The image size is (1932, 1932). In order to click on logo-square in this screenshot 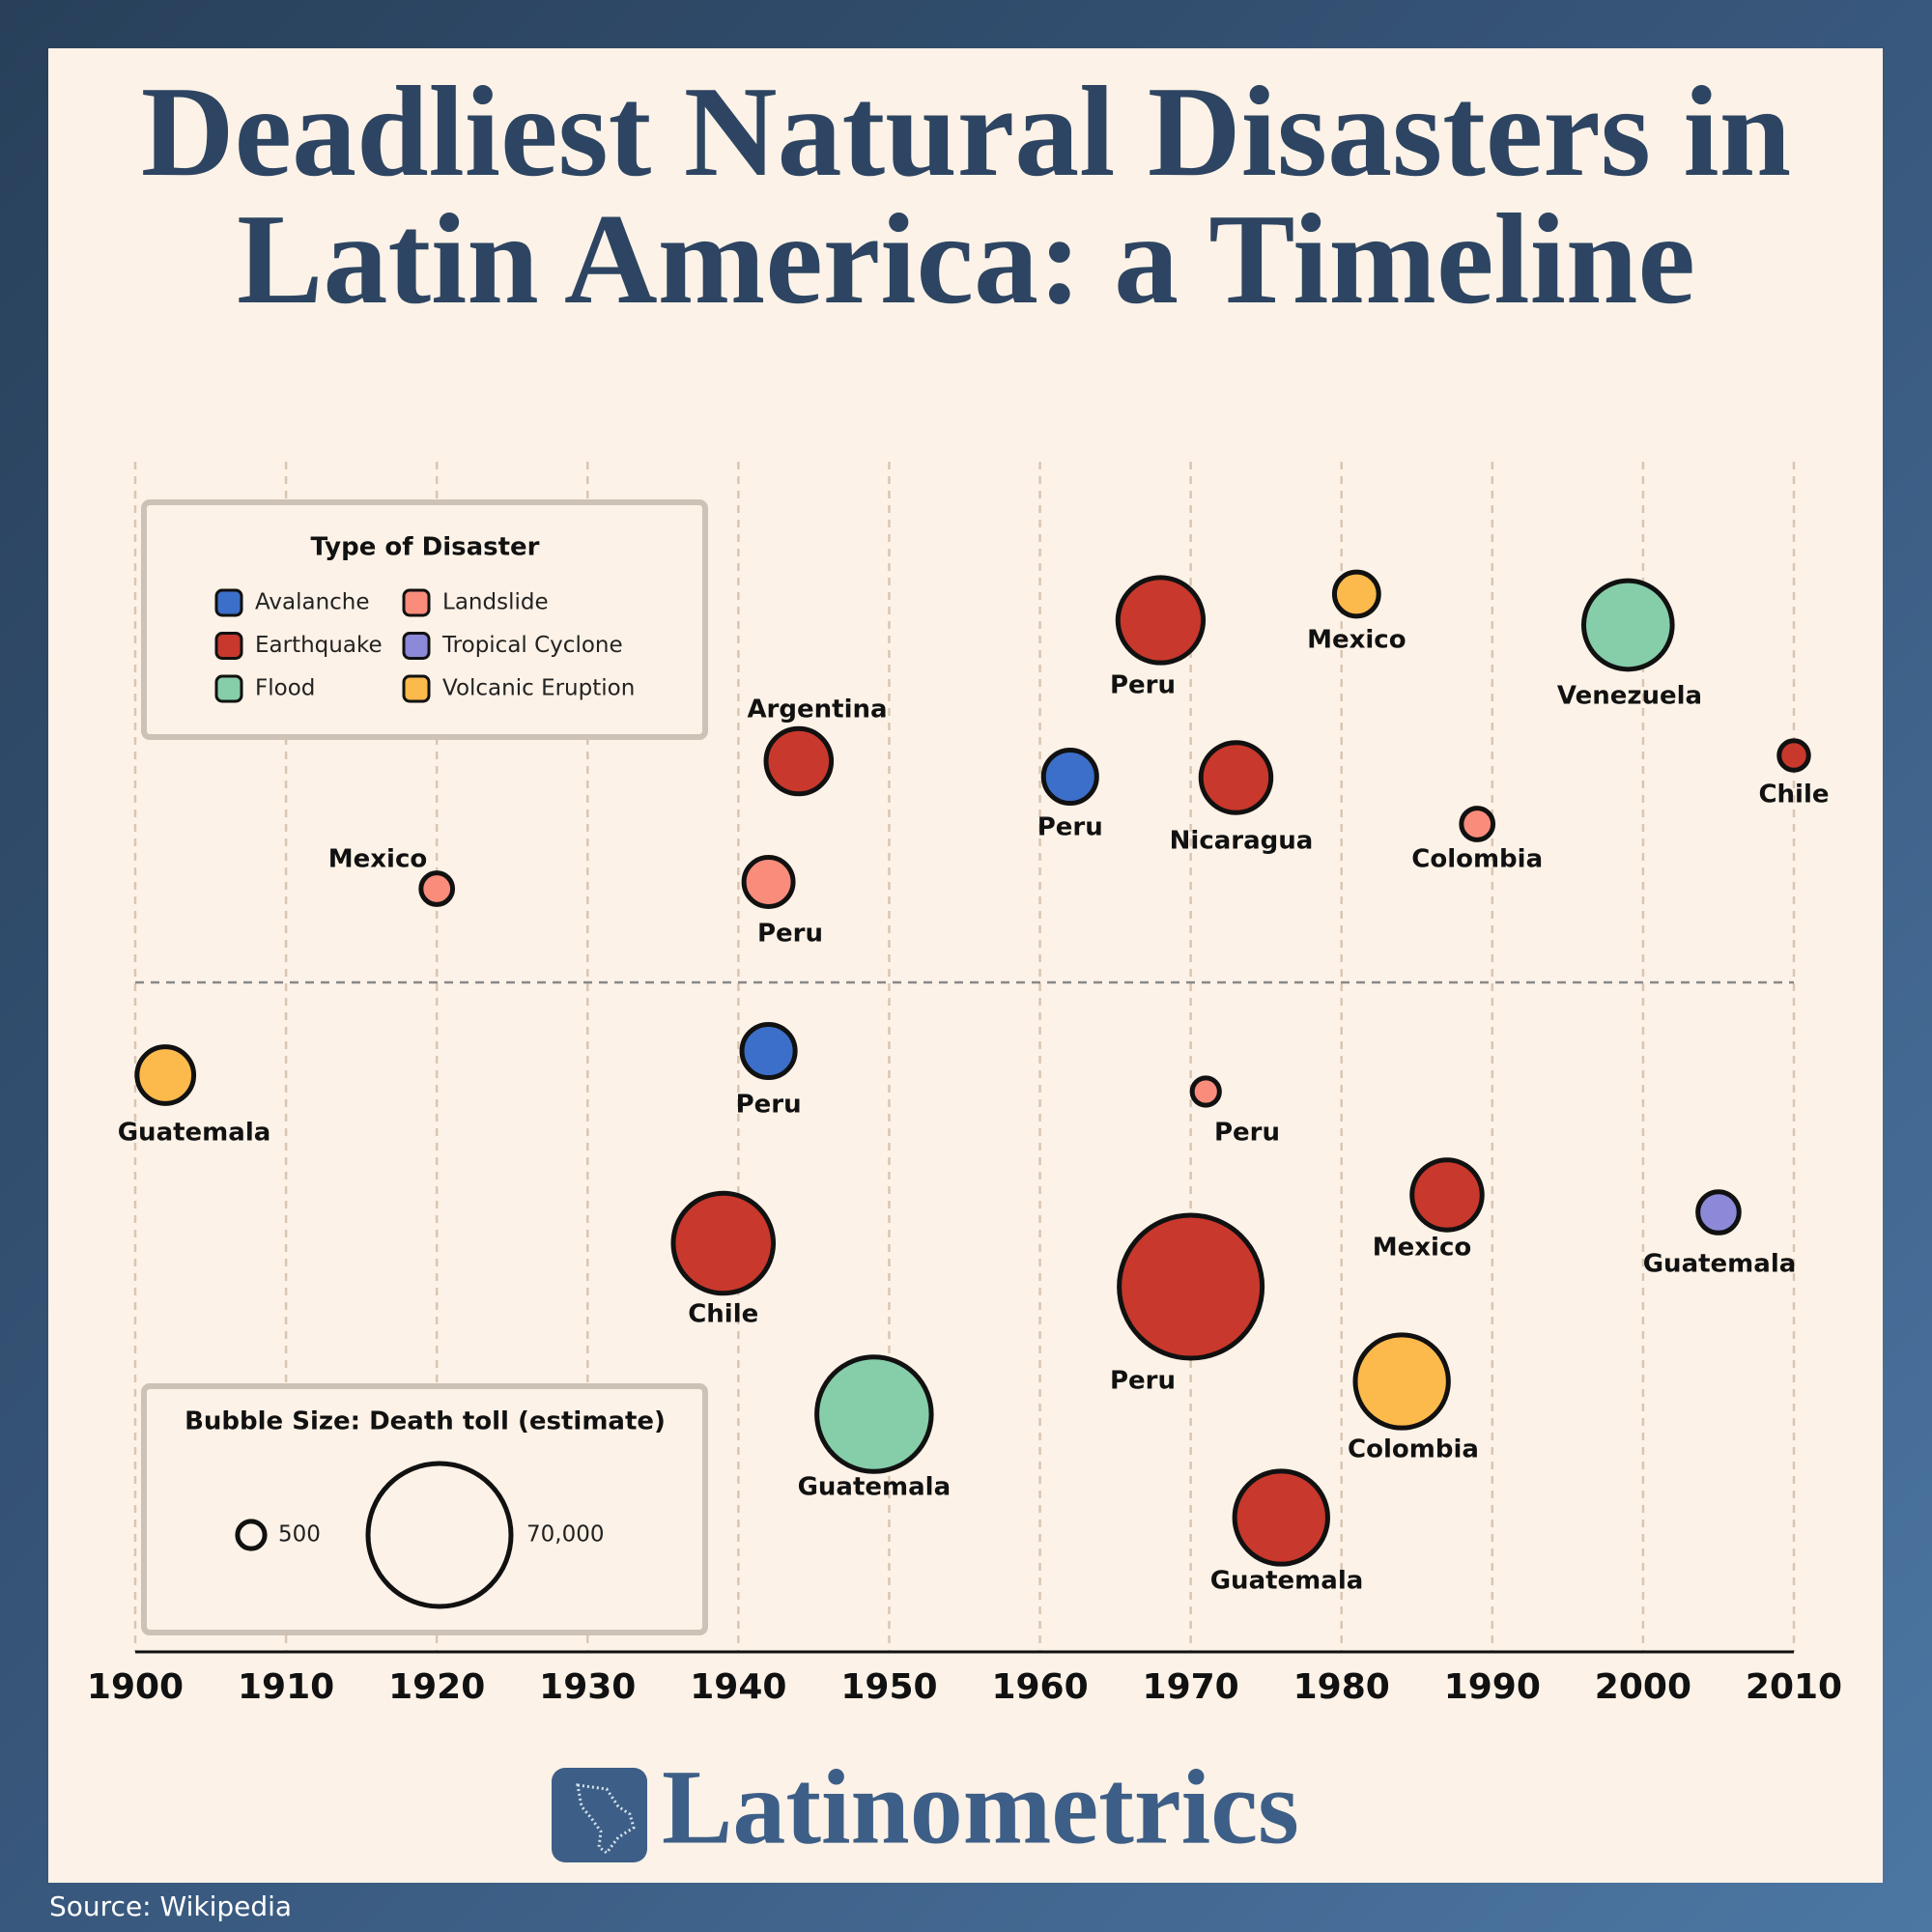, I will do `click(599, 1815)`.